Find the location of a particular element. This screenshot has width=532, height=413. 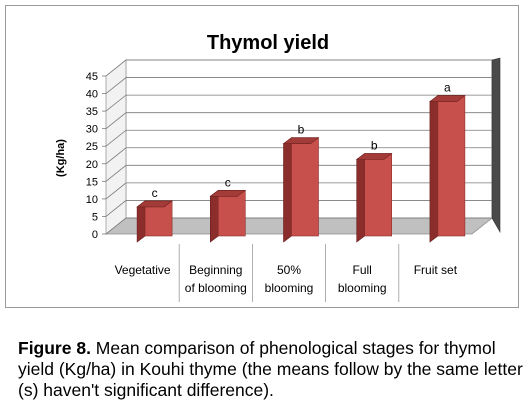

y-tick-label: 20 is located at coordinates (92, 165).